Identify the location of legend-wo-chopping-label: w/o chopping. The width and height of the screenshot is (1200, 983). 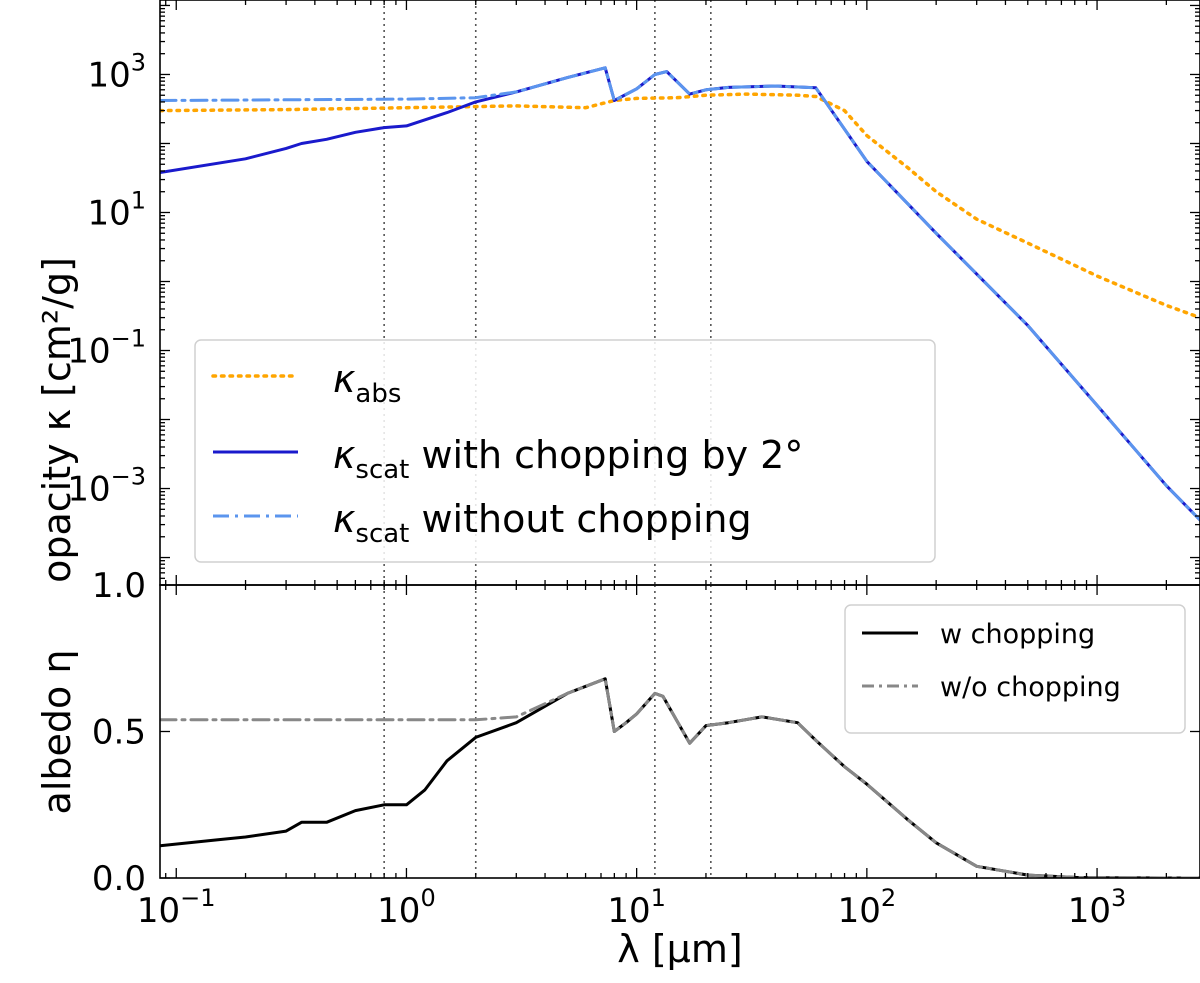
(1030, 687).